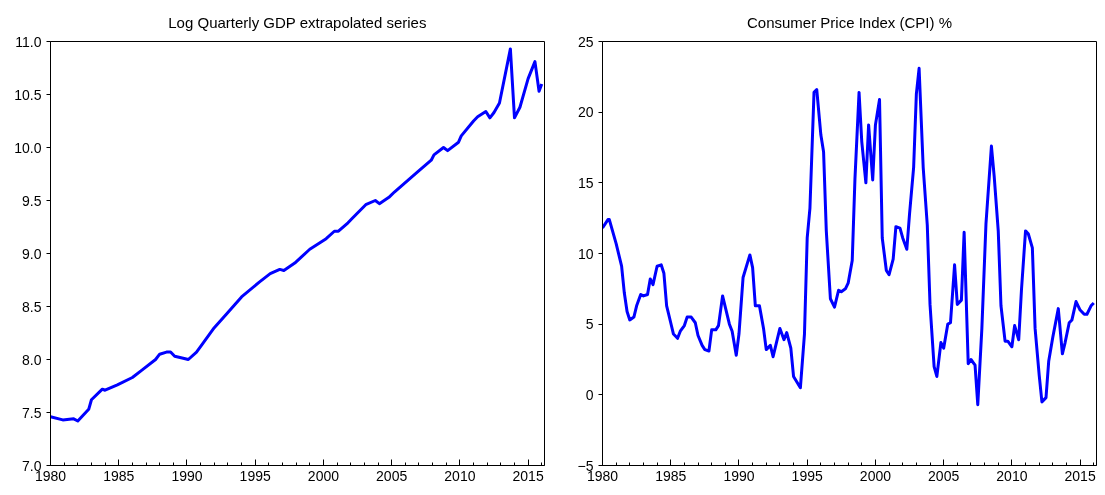 The height and width of the screenshot is (495, 1105). Describe the element at coordinates (32, 200) in the screenshot. I see `y-tick-label: 9.5` at that location.